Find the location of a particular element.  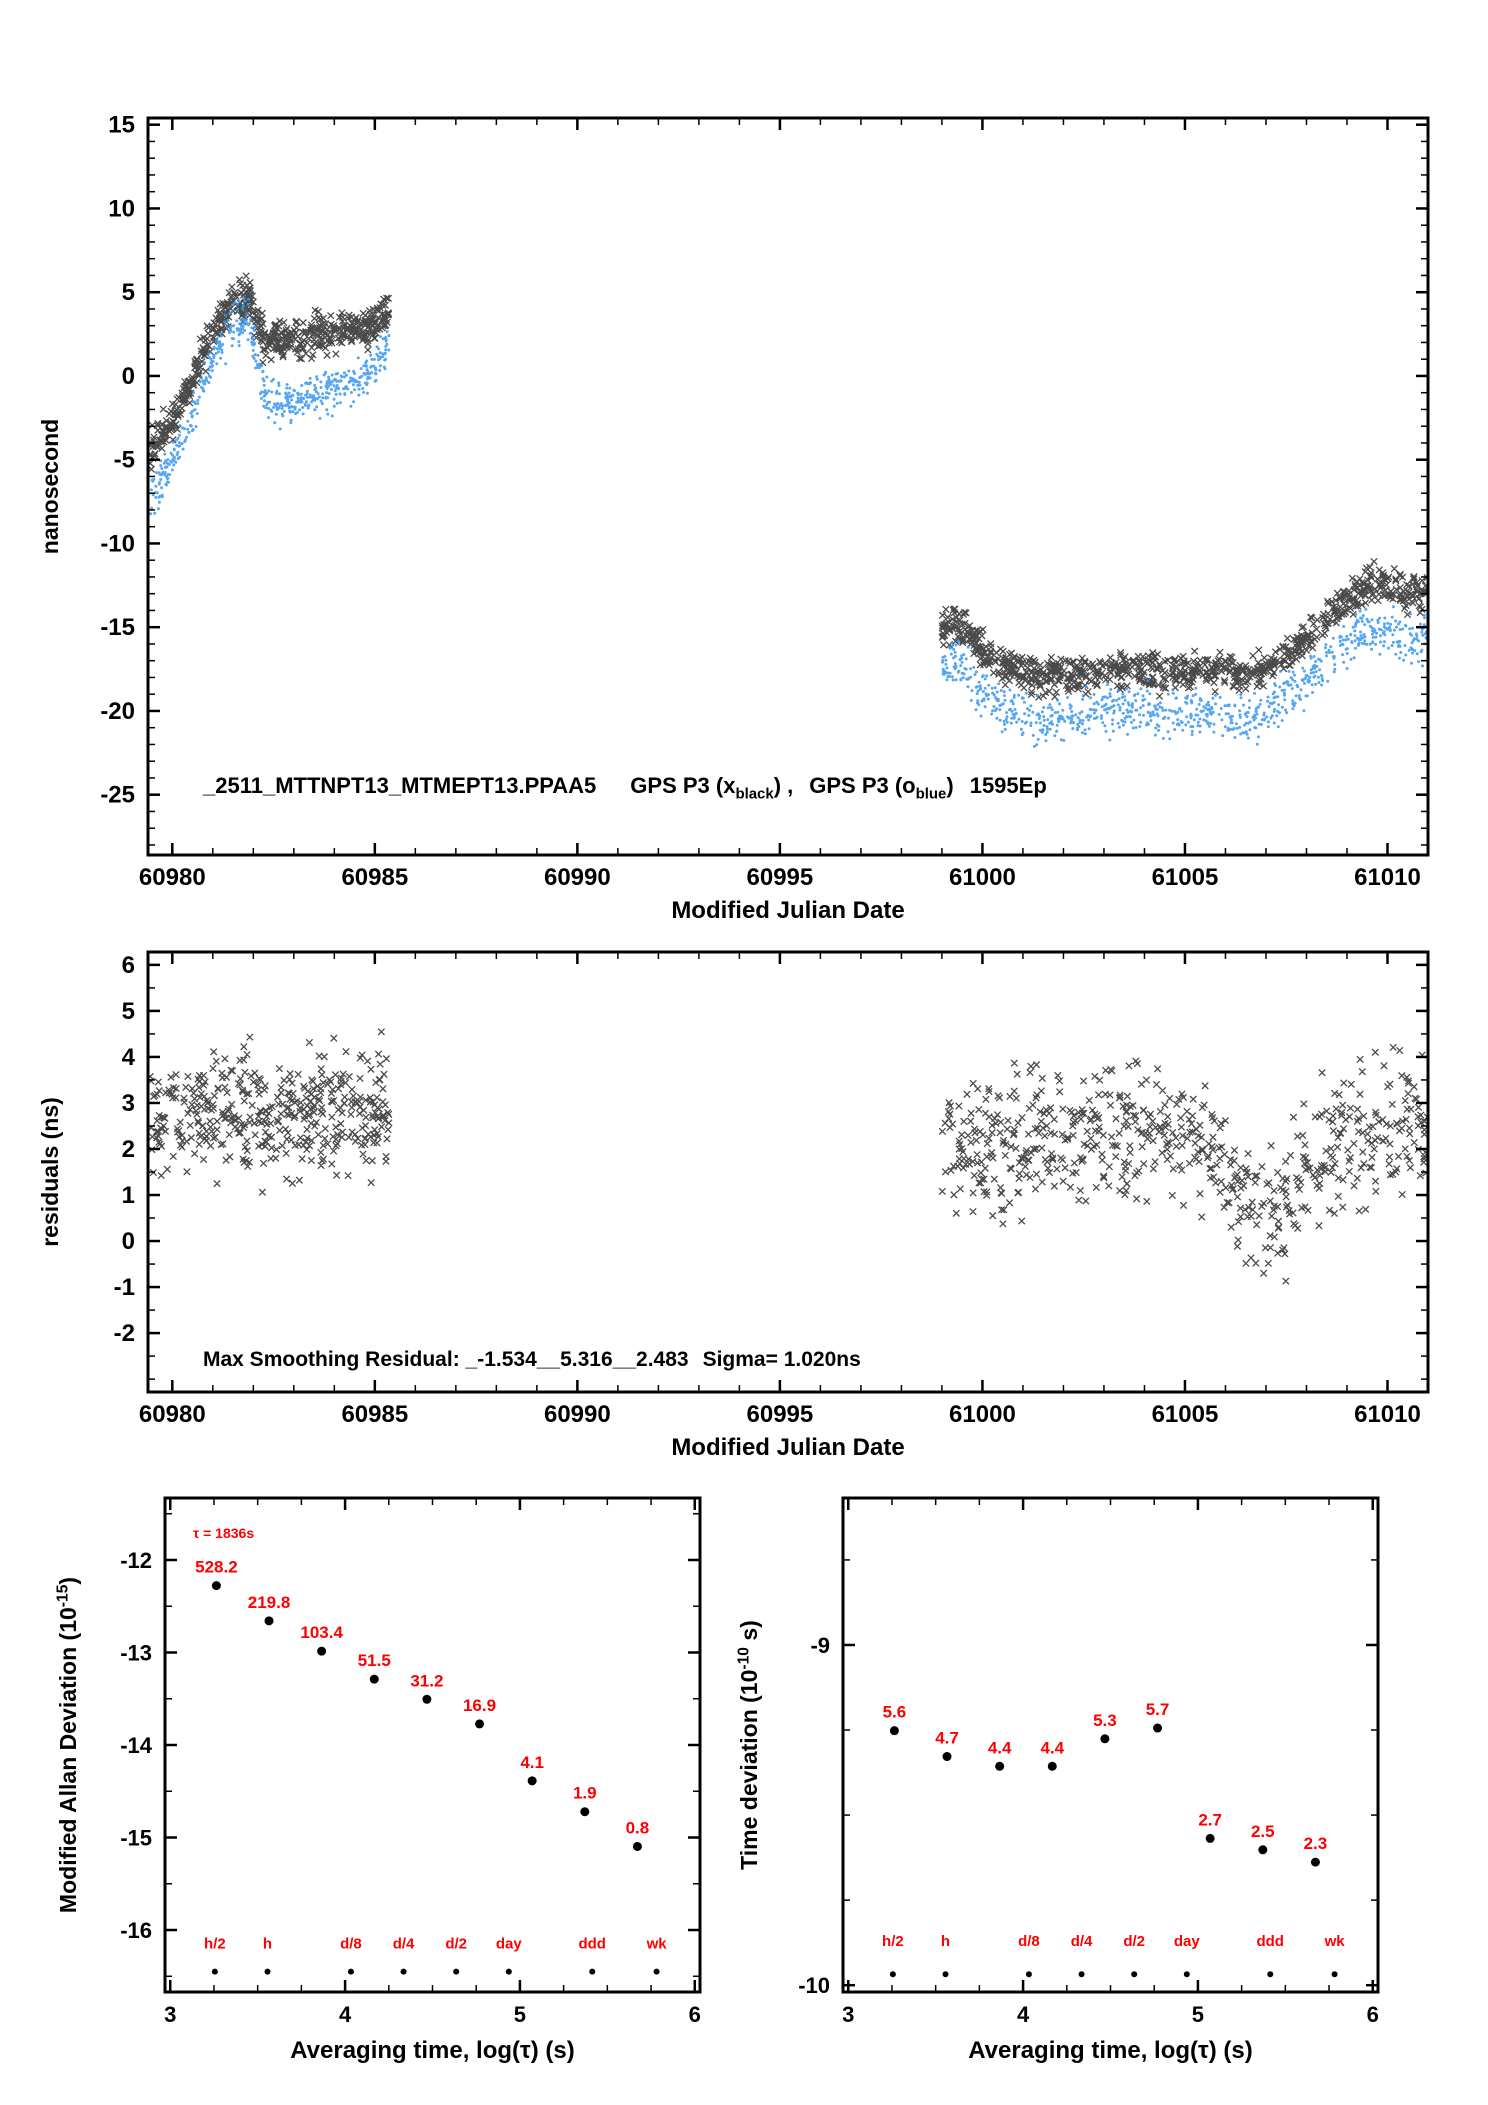

deviation-points: 5.6 4.7 4.4 4.4 5.3 5.7 2.7 2.5 2.3 is located at coordinates (1105, 1783).